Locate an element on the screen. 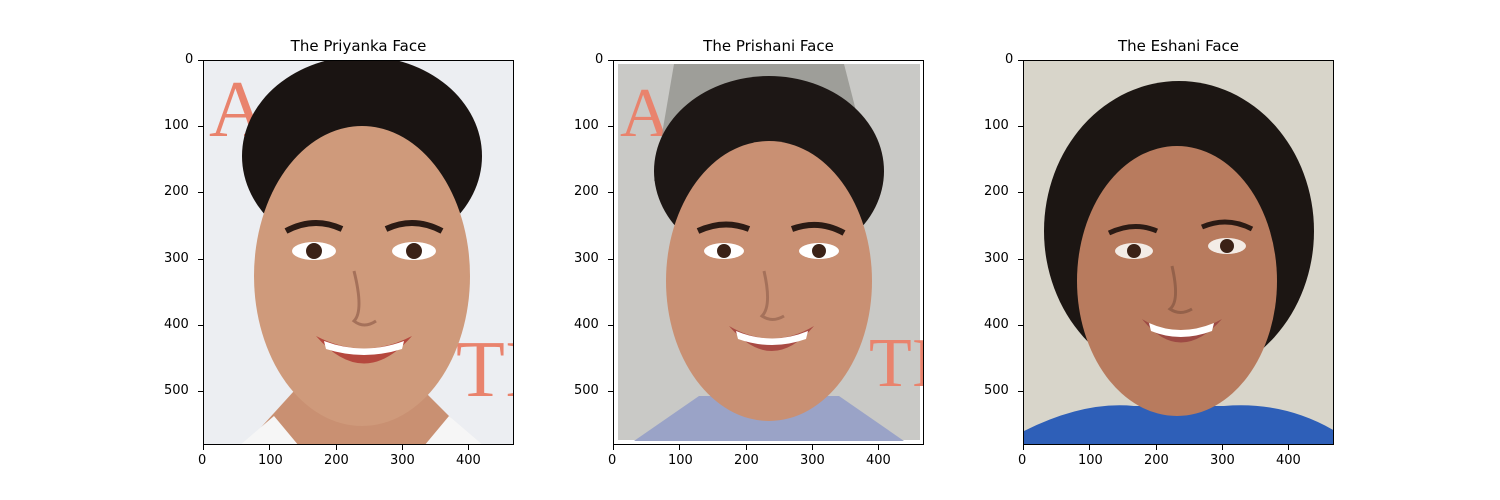  panel-title: The Priyanka Face is located at coordinates (358, 46).